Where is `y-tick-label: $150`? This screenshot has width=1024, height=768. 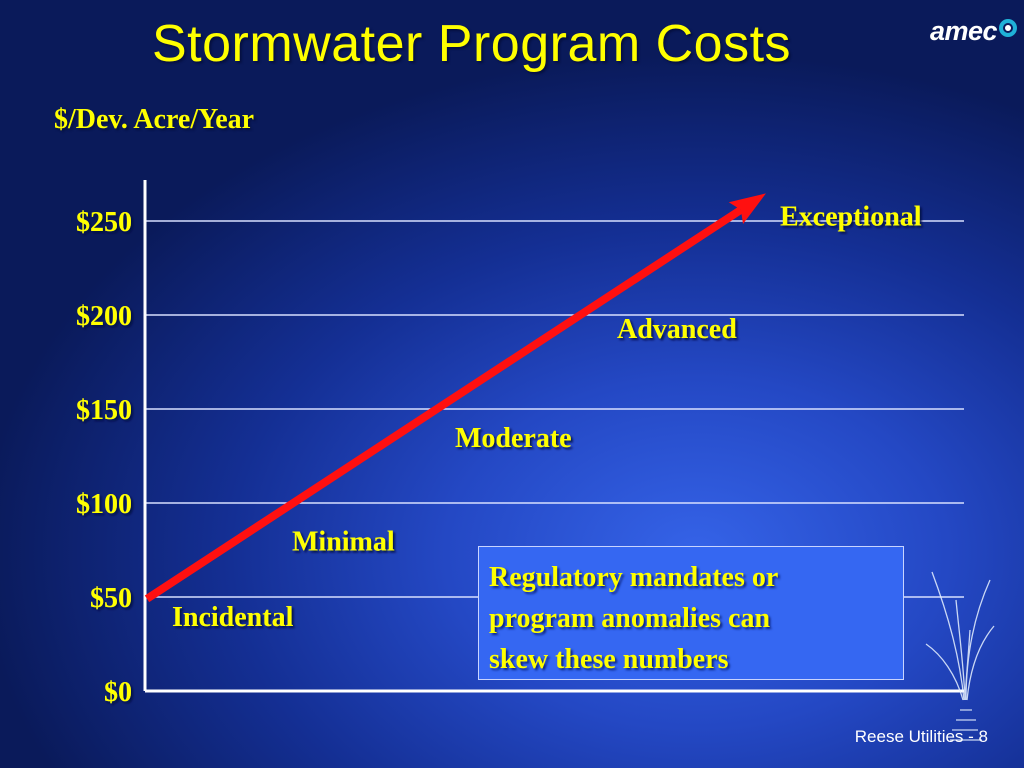 y-tick-label: $150 is located at coordinates (104, 410).